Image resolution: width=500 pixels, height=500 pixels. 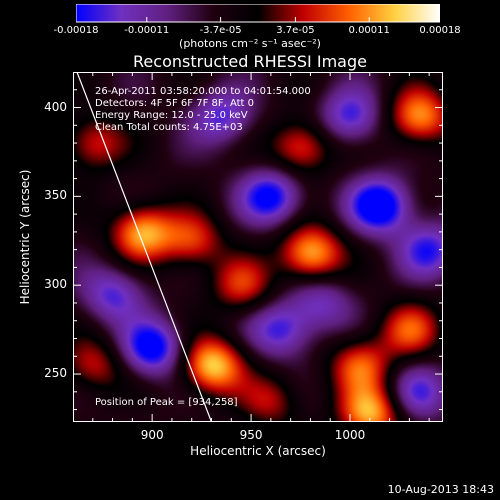 I want to click on colorbar, so click(x=258, y=13).